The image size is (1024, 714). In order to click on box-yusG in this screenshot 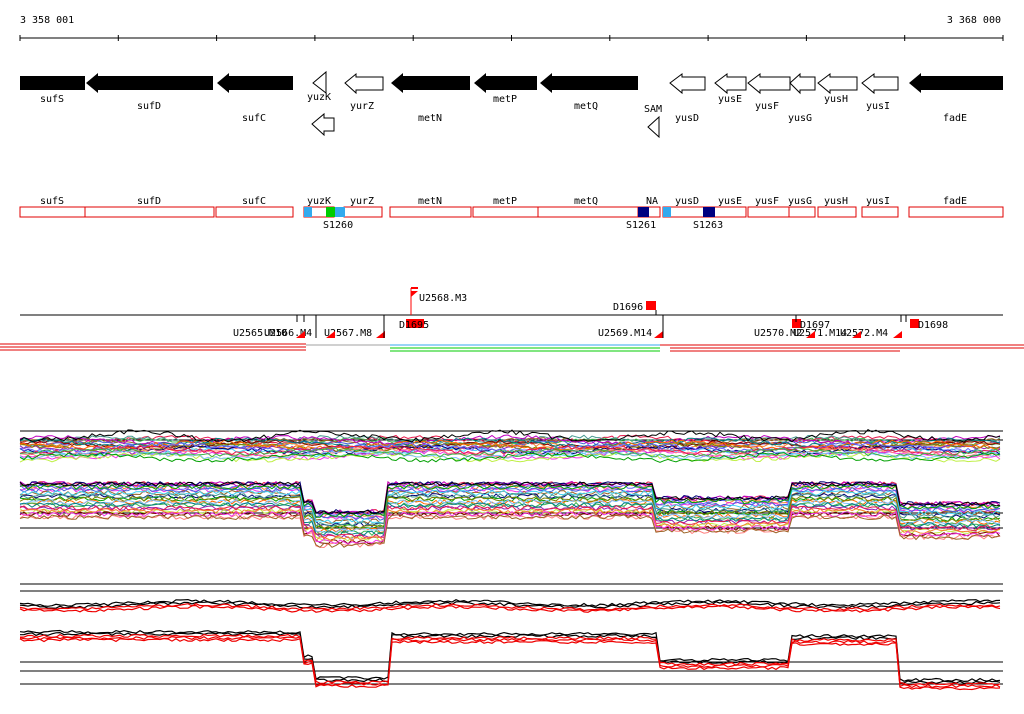, I will do `click(802, 212)`.